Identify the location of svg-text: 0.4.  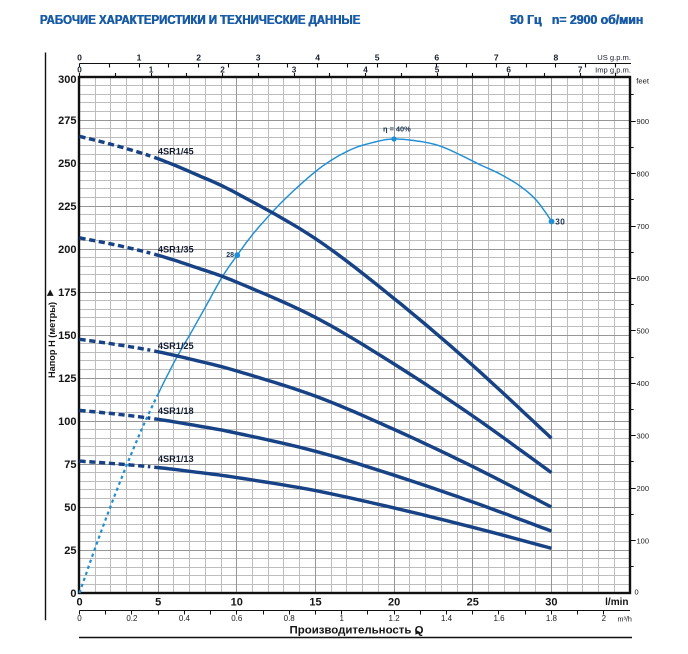
(185, 618).